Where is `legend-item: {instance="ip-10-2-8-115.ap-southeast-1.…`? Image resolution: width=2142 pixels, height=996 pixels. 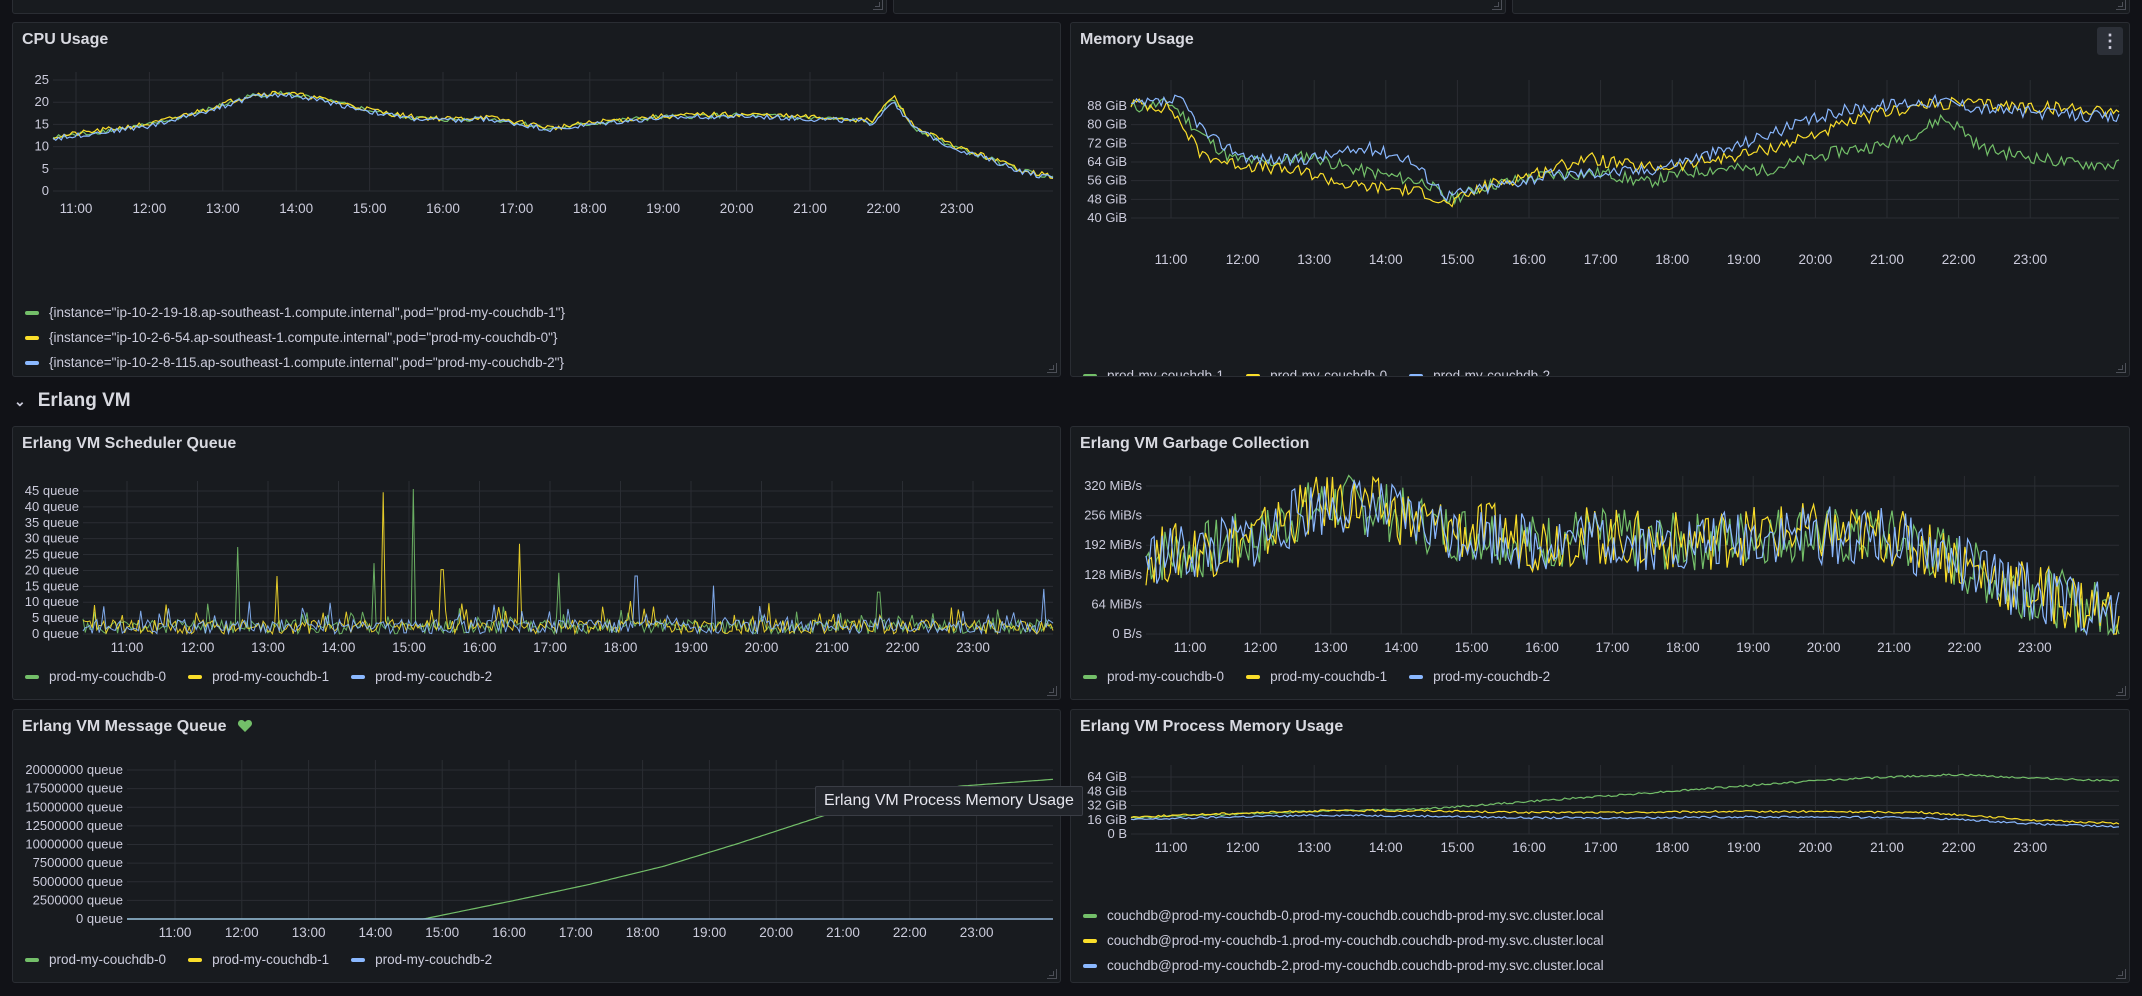 legend-item: {instance="ip-10-2-8-115.ap-southeast-1.… is located at coordinates (295, 362).